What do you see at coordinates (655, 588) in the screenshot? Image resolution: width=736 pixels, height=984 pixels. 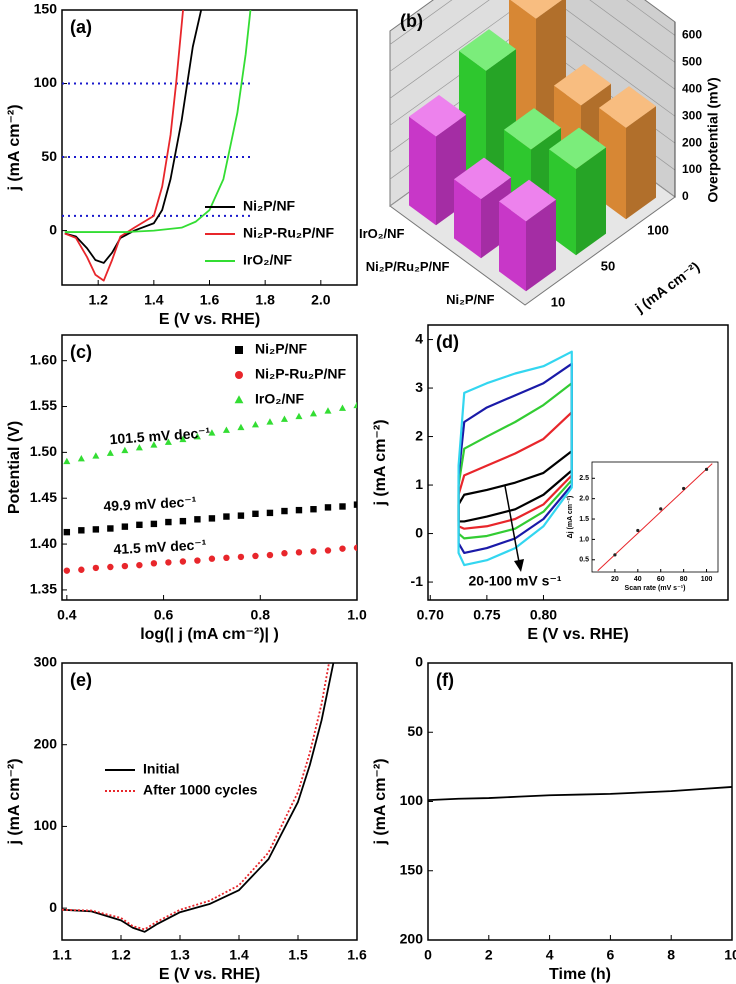 I see `x-axis-label: Scan rate (mV s⁻¹)` at bounding box center [655, 588].